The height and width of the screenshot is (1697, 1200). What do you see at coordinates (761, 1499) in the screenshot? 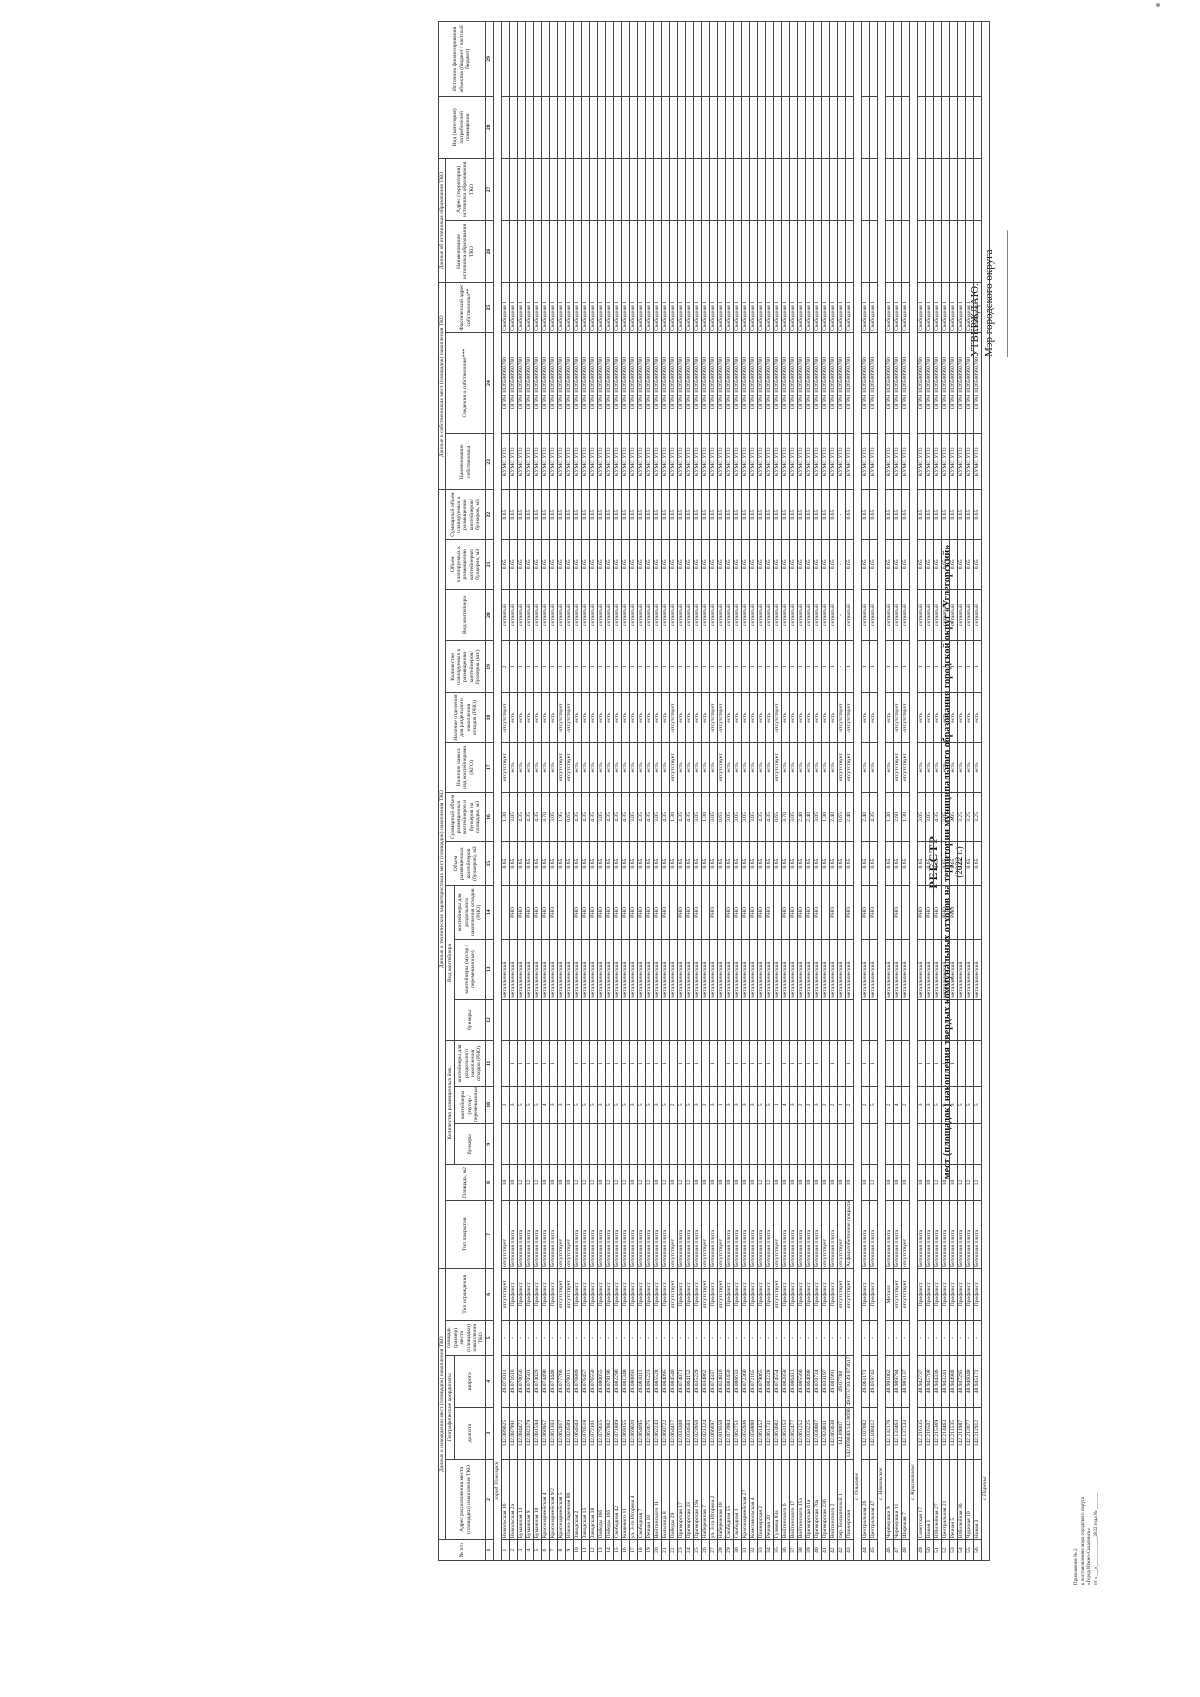
I see `table-cell: Пионерская 2` at bounding box center [761, 1499].